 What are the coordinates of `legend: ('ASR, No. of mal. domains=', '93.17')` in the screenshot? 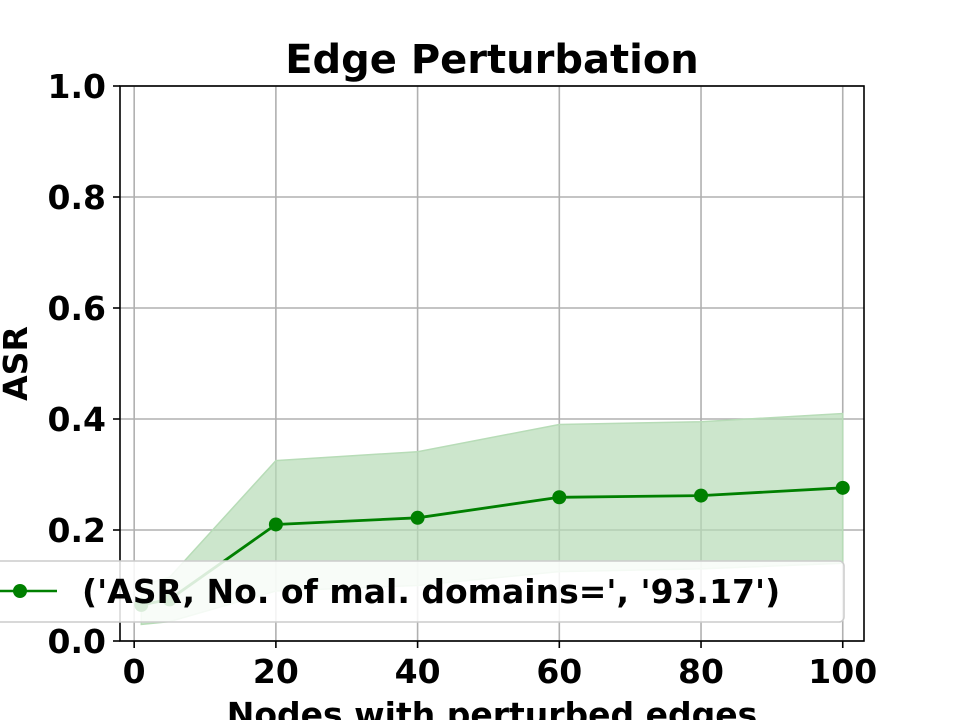 It's located at (422, 591).